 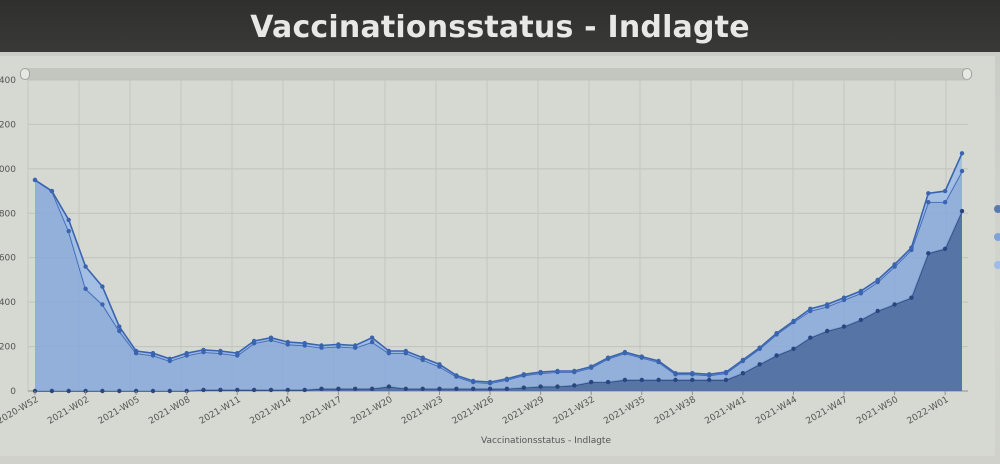 What do you see at coordinates (496, 74) in the screenshot?
I see `range-scrollbar` at bounding box center [496, 74].